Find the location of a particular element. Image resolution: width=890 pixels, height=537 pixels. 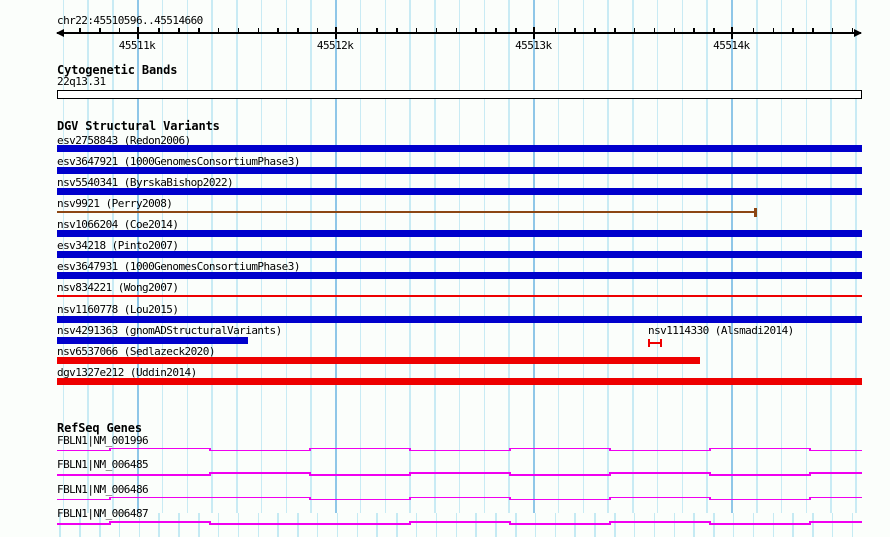

cytoband-label: 22q13.31 is located at coordinates (81, 81).